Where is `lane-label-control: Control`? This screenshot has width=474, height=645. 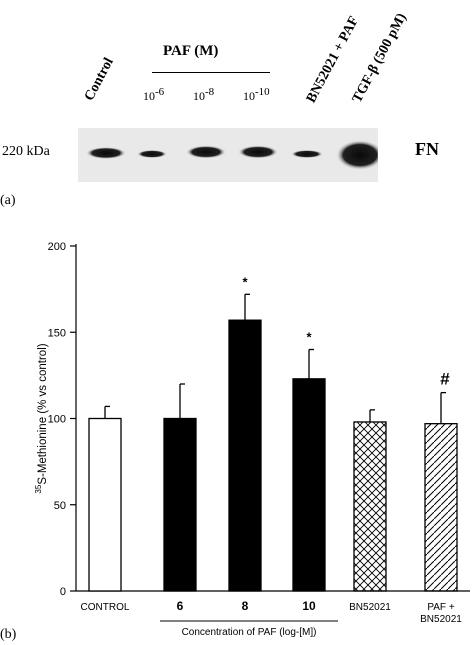
lane-label-control: Control is located at coordinates (99, 79).